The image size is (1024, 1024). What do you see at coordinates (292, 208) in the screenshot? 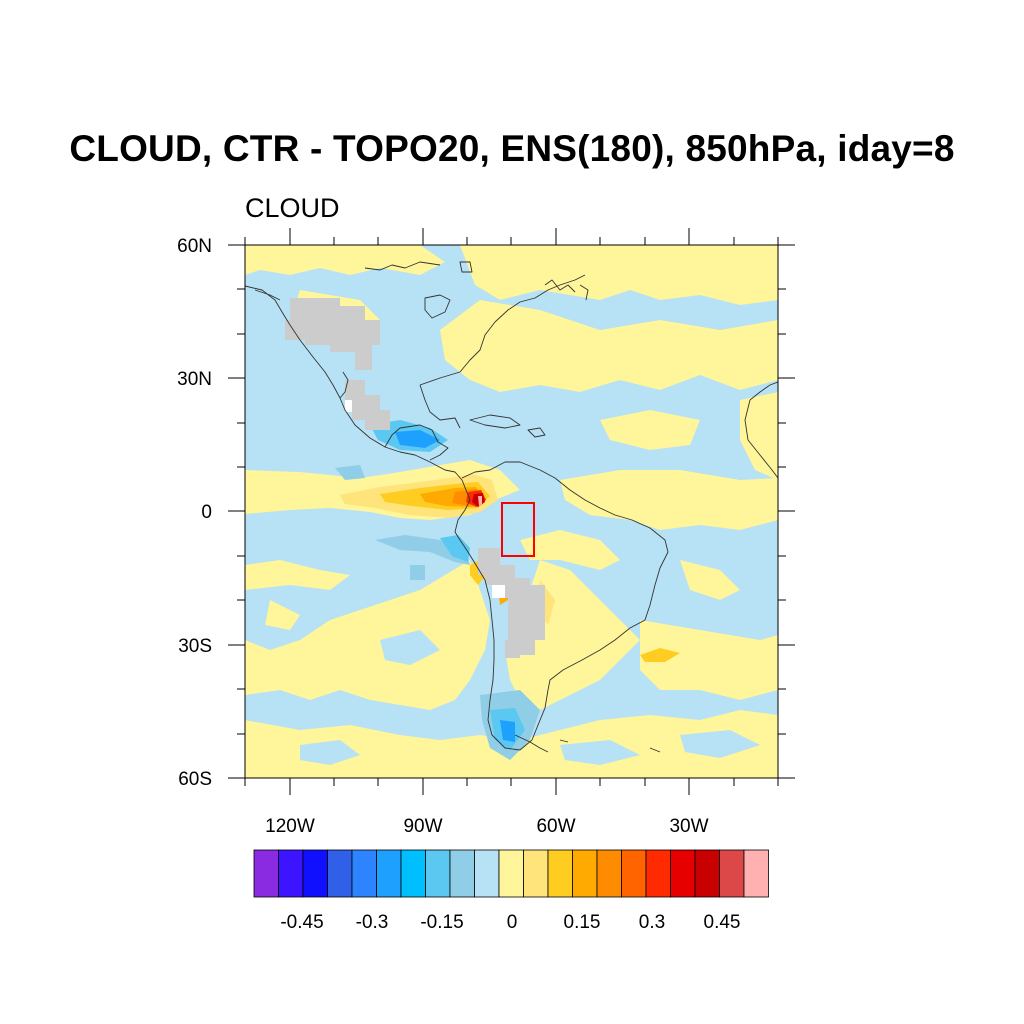
I see `panel-subtitle: CLOUD` at bounding box center [292, 208].